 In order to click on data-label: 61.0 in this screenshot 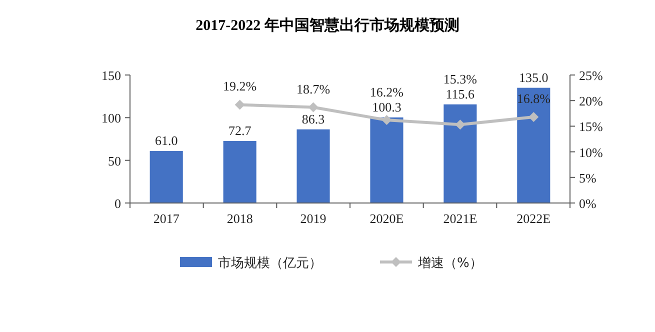, I will do `click(166, 140)`.